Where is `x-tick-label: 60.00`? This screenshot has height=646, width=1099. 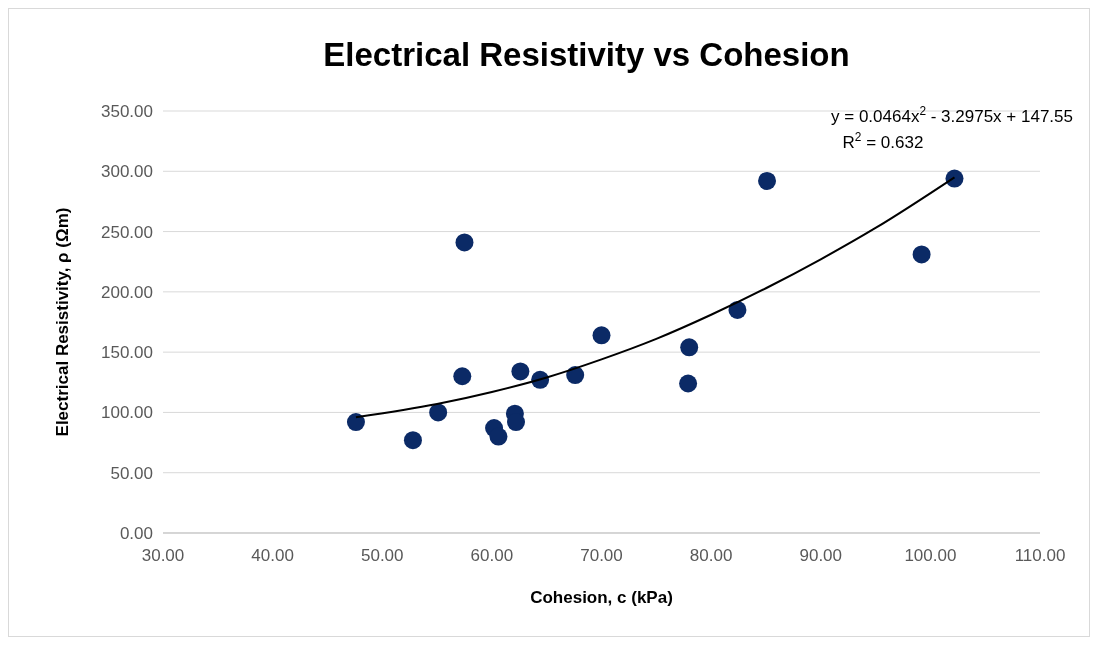
x-tick-label: 60.00 is located at coordinates (492, 555).